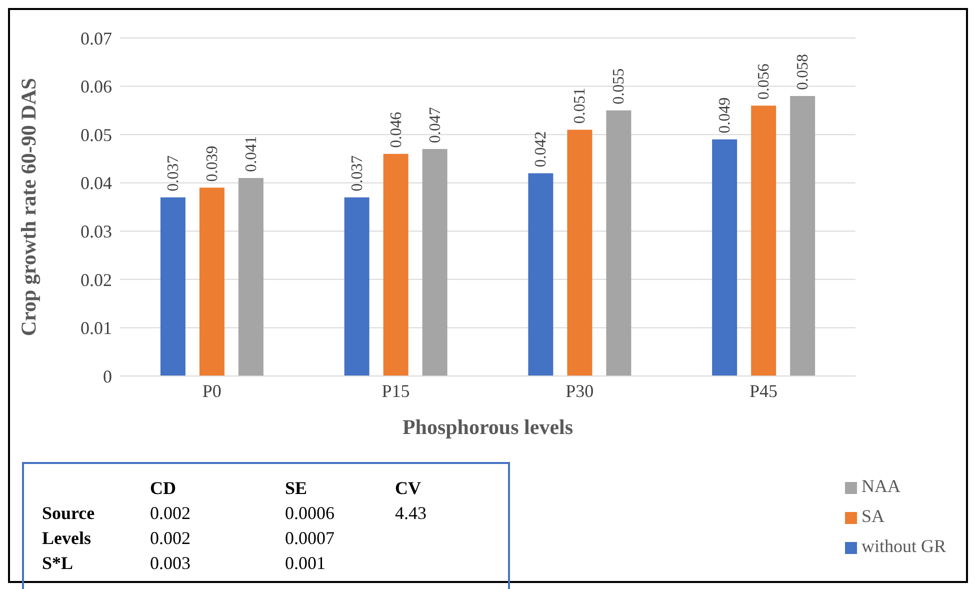  What do you see at coordinates (96, 328) in the screenshot?
I see `y-tick-label: 0.01` at bounding box center [96, 328].